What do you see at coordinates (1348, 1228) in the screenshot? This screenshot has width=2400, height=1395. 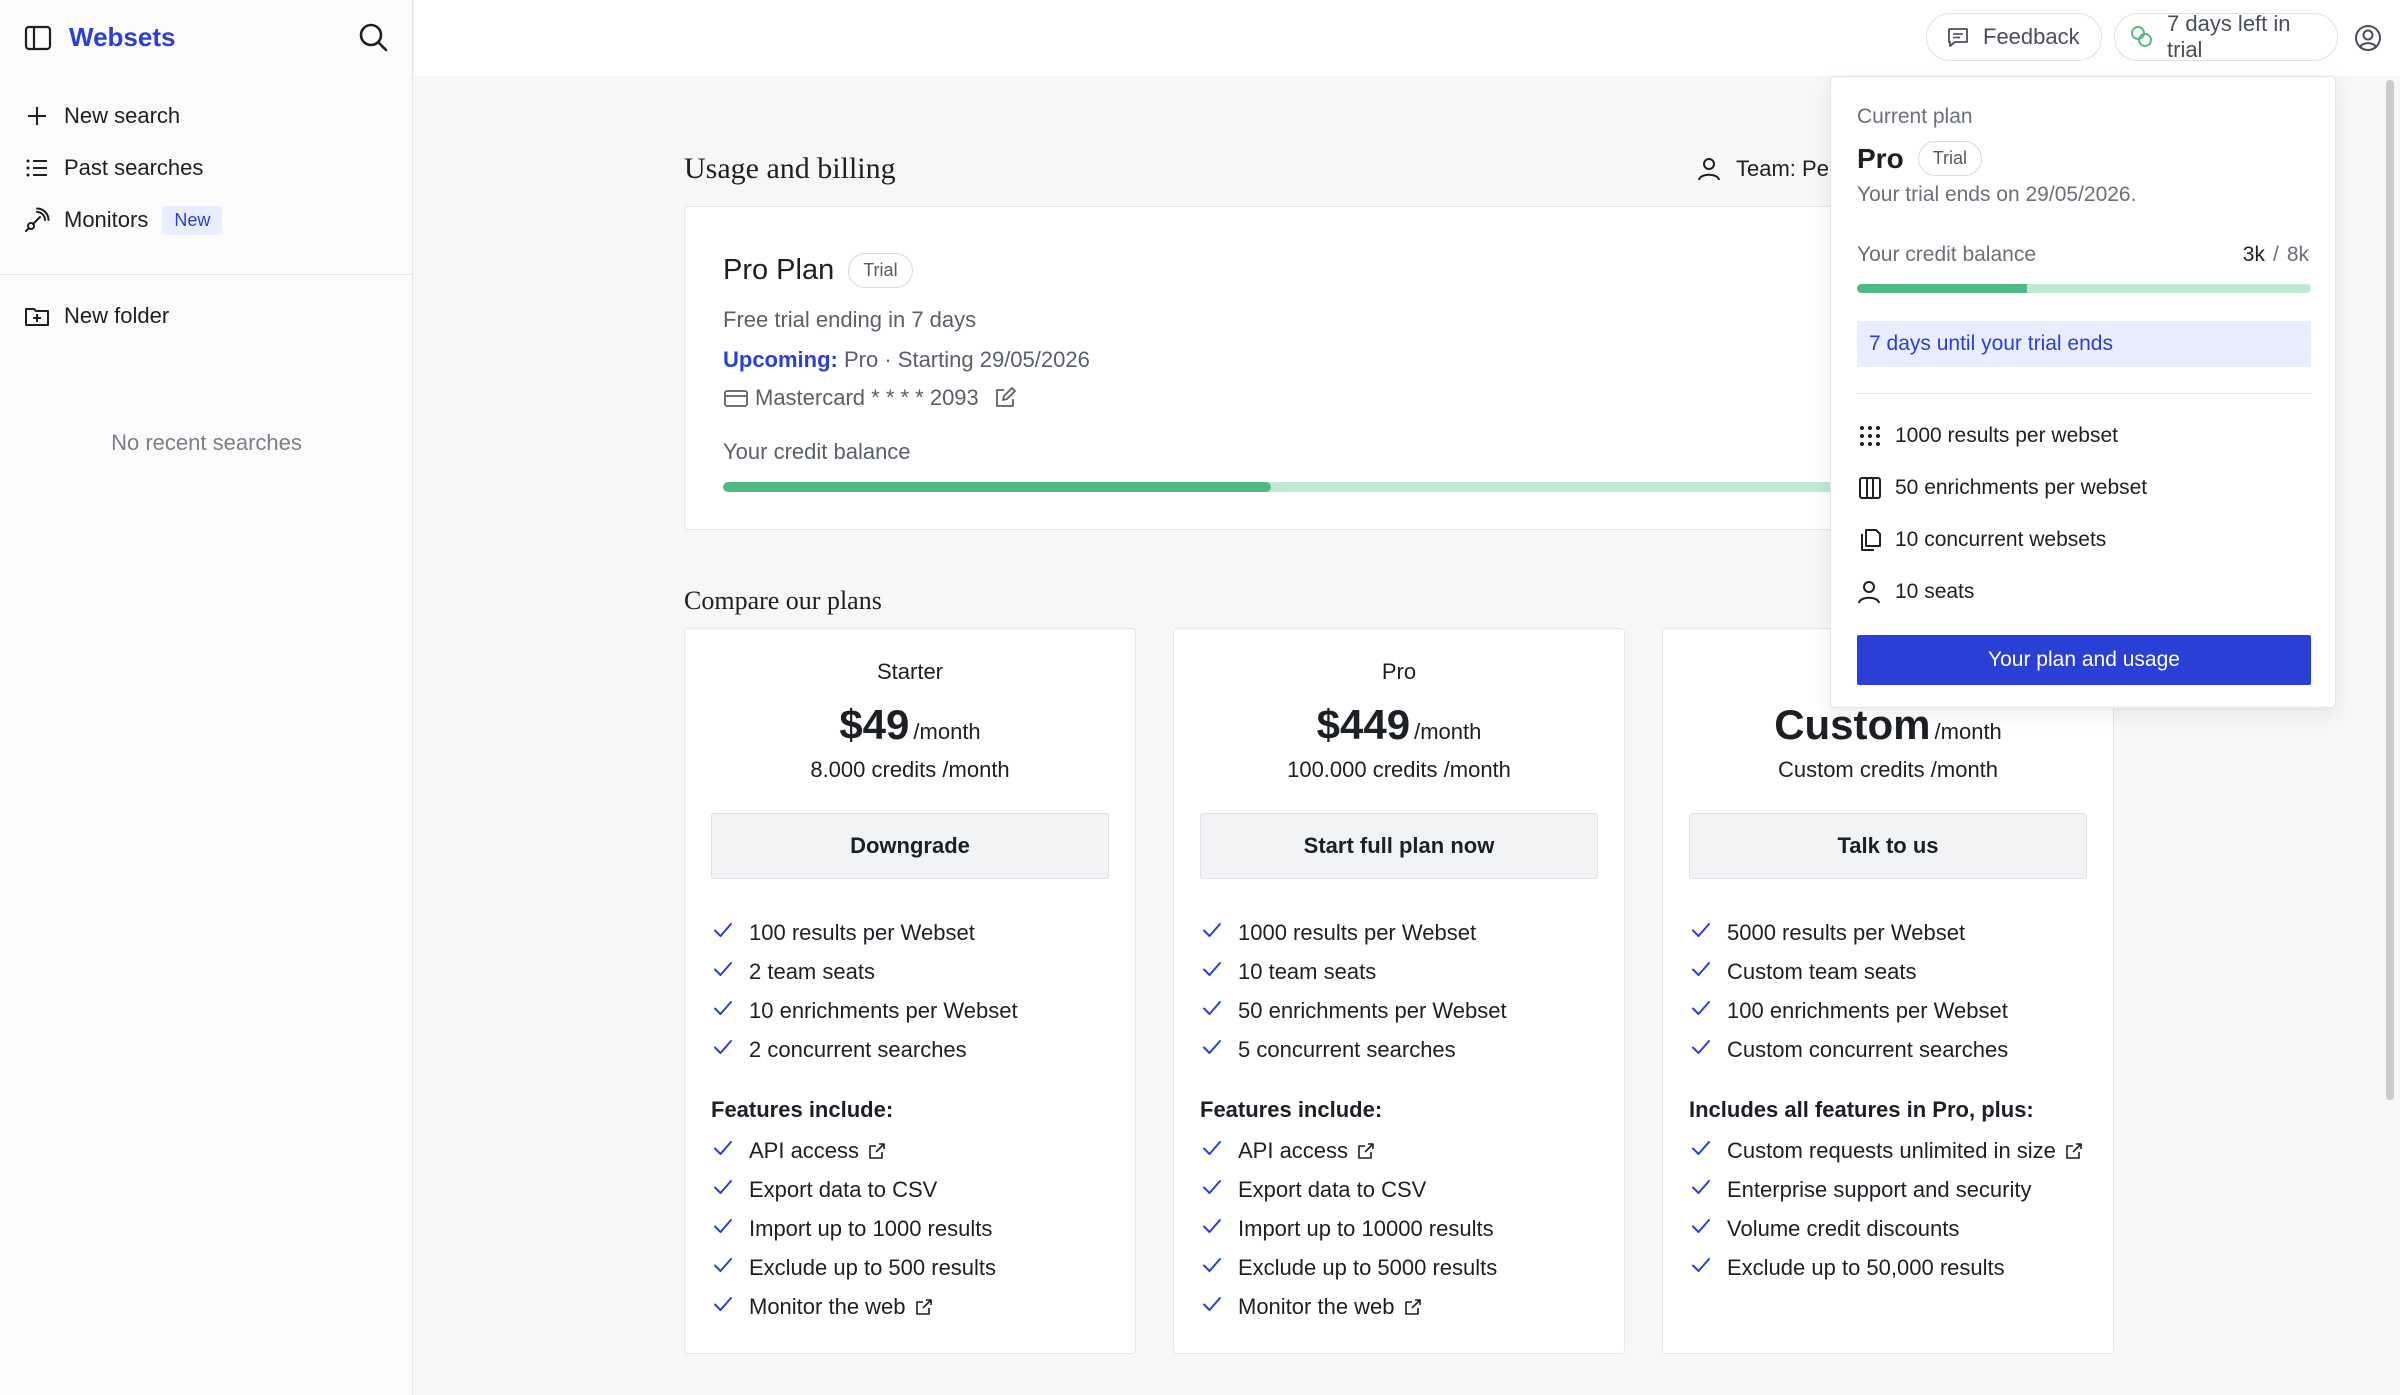 I see `plan-feature: Import up to 10000 results` at bounding box center [1348, 1228].